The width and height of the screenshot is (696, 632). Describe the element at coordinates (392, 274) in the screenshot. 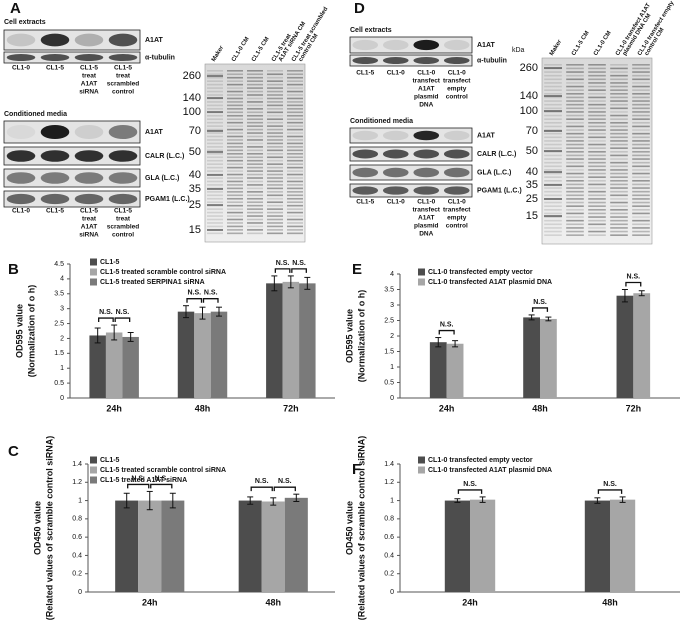

I see `y-tick-label: 4` at that location.